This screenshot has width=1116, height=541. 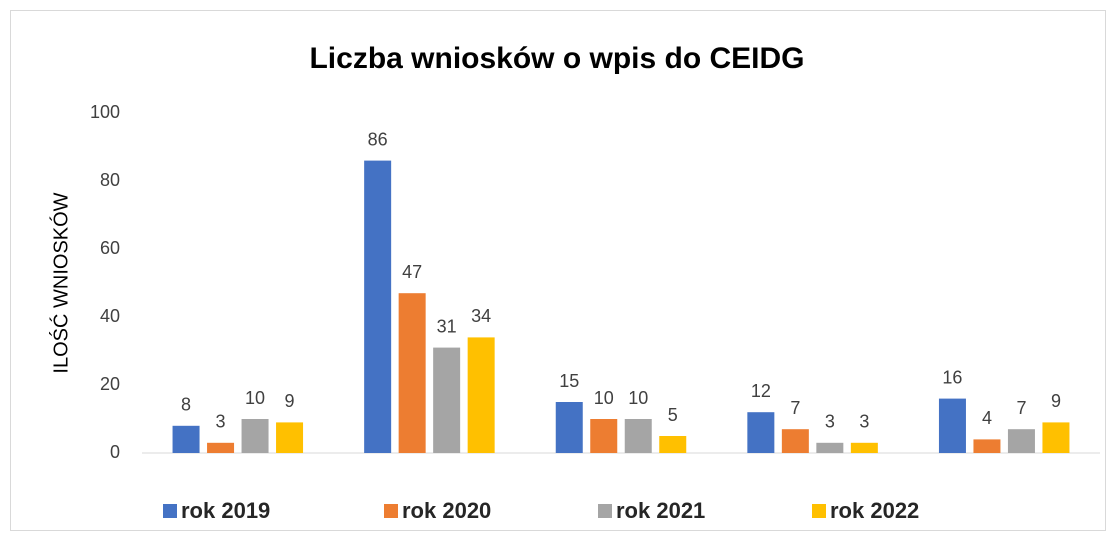 What do you see at coordinates (987, 418) in the screenshot?
I see `data-label: 4` at bounding box center [987, 418].